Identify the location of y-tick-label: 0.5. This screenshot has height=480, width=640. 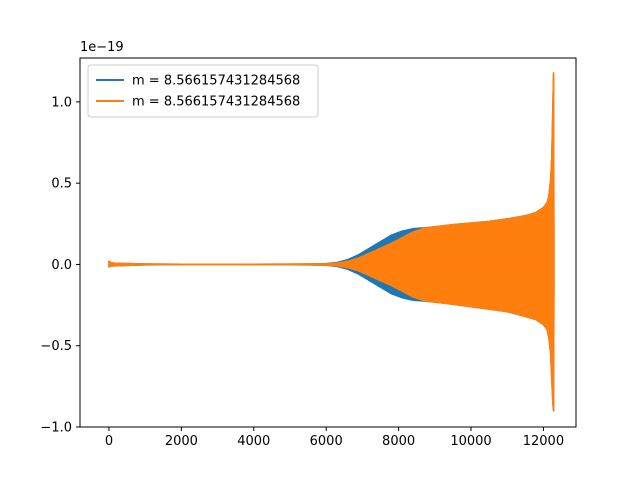
(61, 184).